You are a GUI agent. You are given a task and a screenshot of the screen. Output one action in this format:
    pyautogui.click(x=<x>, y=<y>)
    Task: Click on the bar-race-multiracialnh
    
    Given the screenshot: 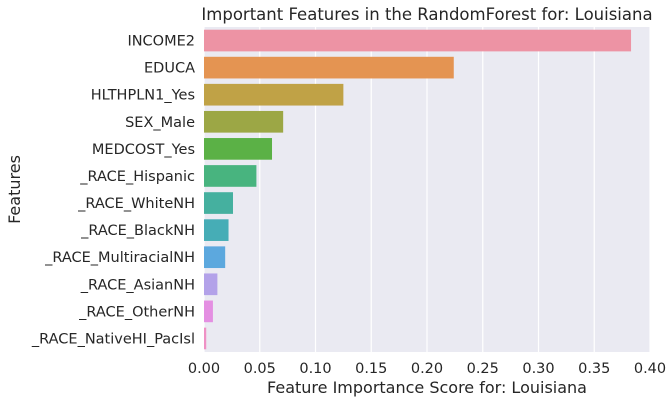 What is the action you would take?
    pyautogui.click(x=215, y=257)
    